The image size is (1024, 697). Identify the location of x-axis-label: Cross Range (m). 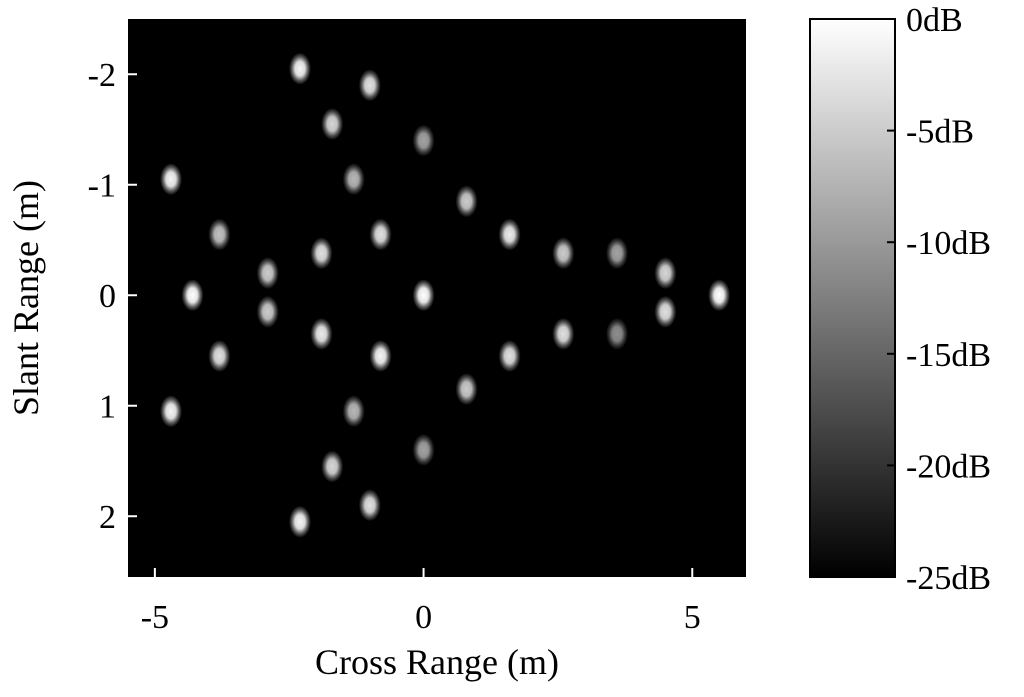
(437, 662).